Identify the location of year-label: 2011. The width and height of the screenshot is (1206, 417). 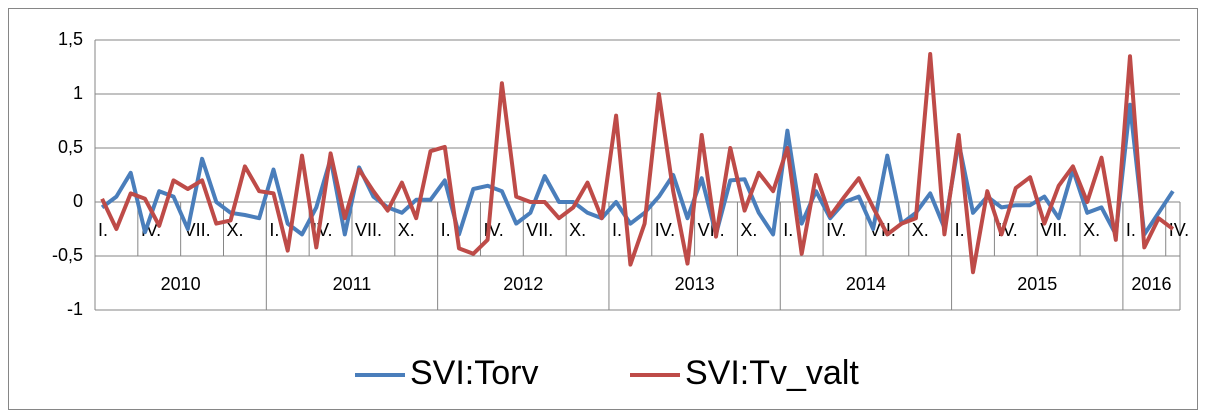
(352, 284).